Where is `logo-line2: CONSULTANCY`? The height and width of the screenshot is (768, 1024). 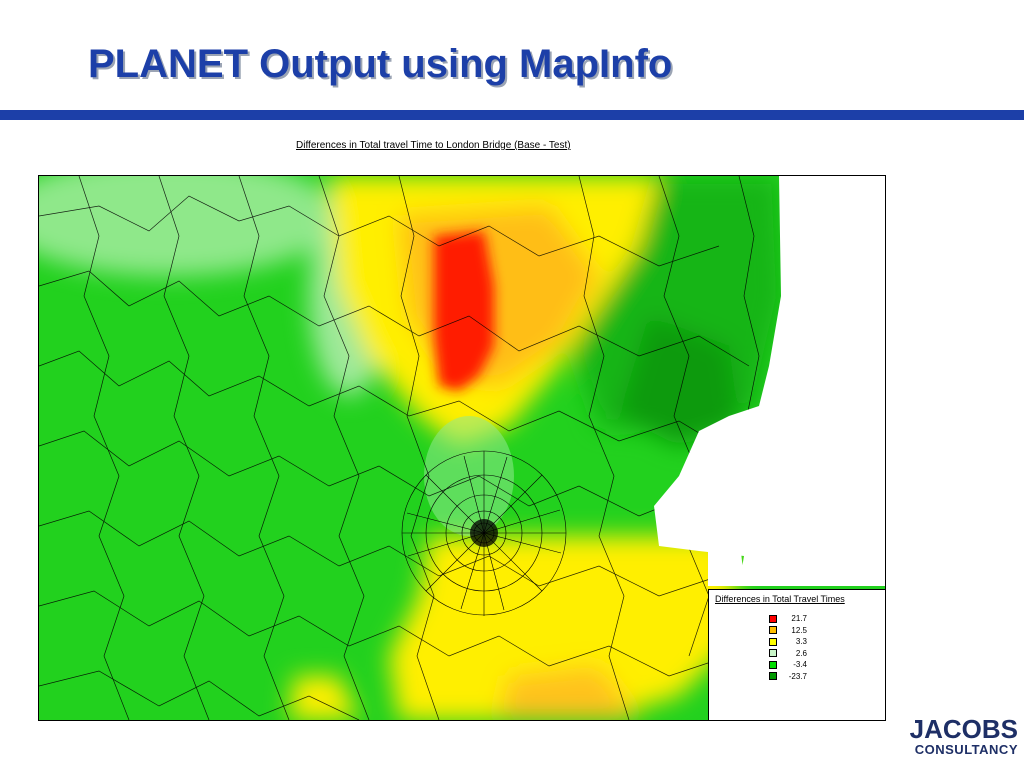 logo-line2: CONSULTANCY is located at coordinates (966, 749).